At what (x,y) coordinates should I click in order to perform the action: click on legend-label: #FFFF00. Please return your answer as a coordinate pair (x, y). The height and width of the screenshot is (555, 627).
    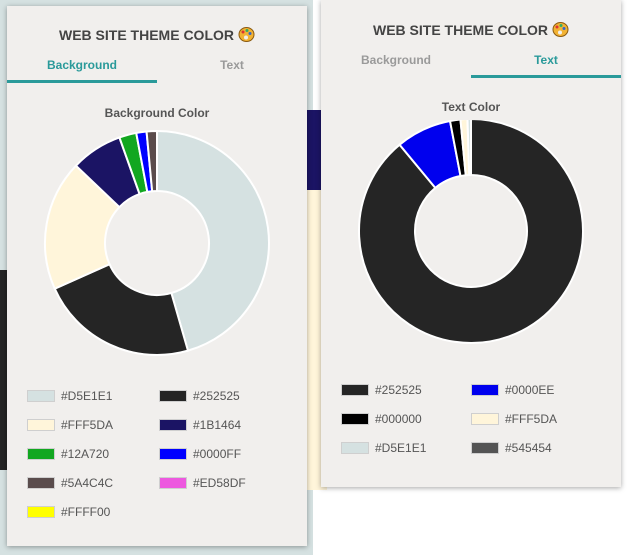
    Looking at the image, I should click on (86, 512).